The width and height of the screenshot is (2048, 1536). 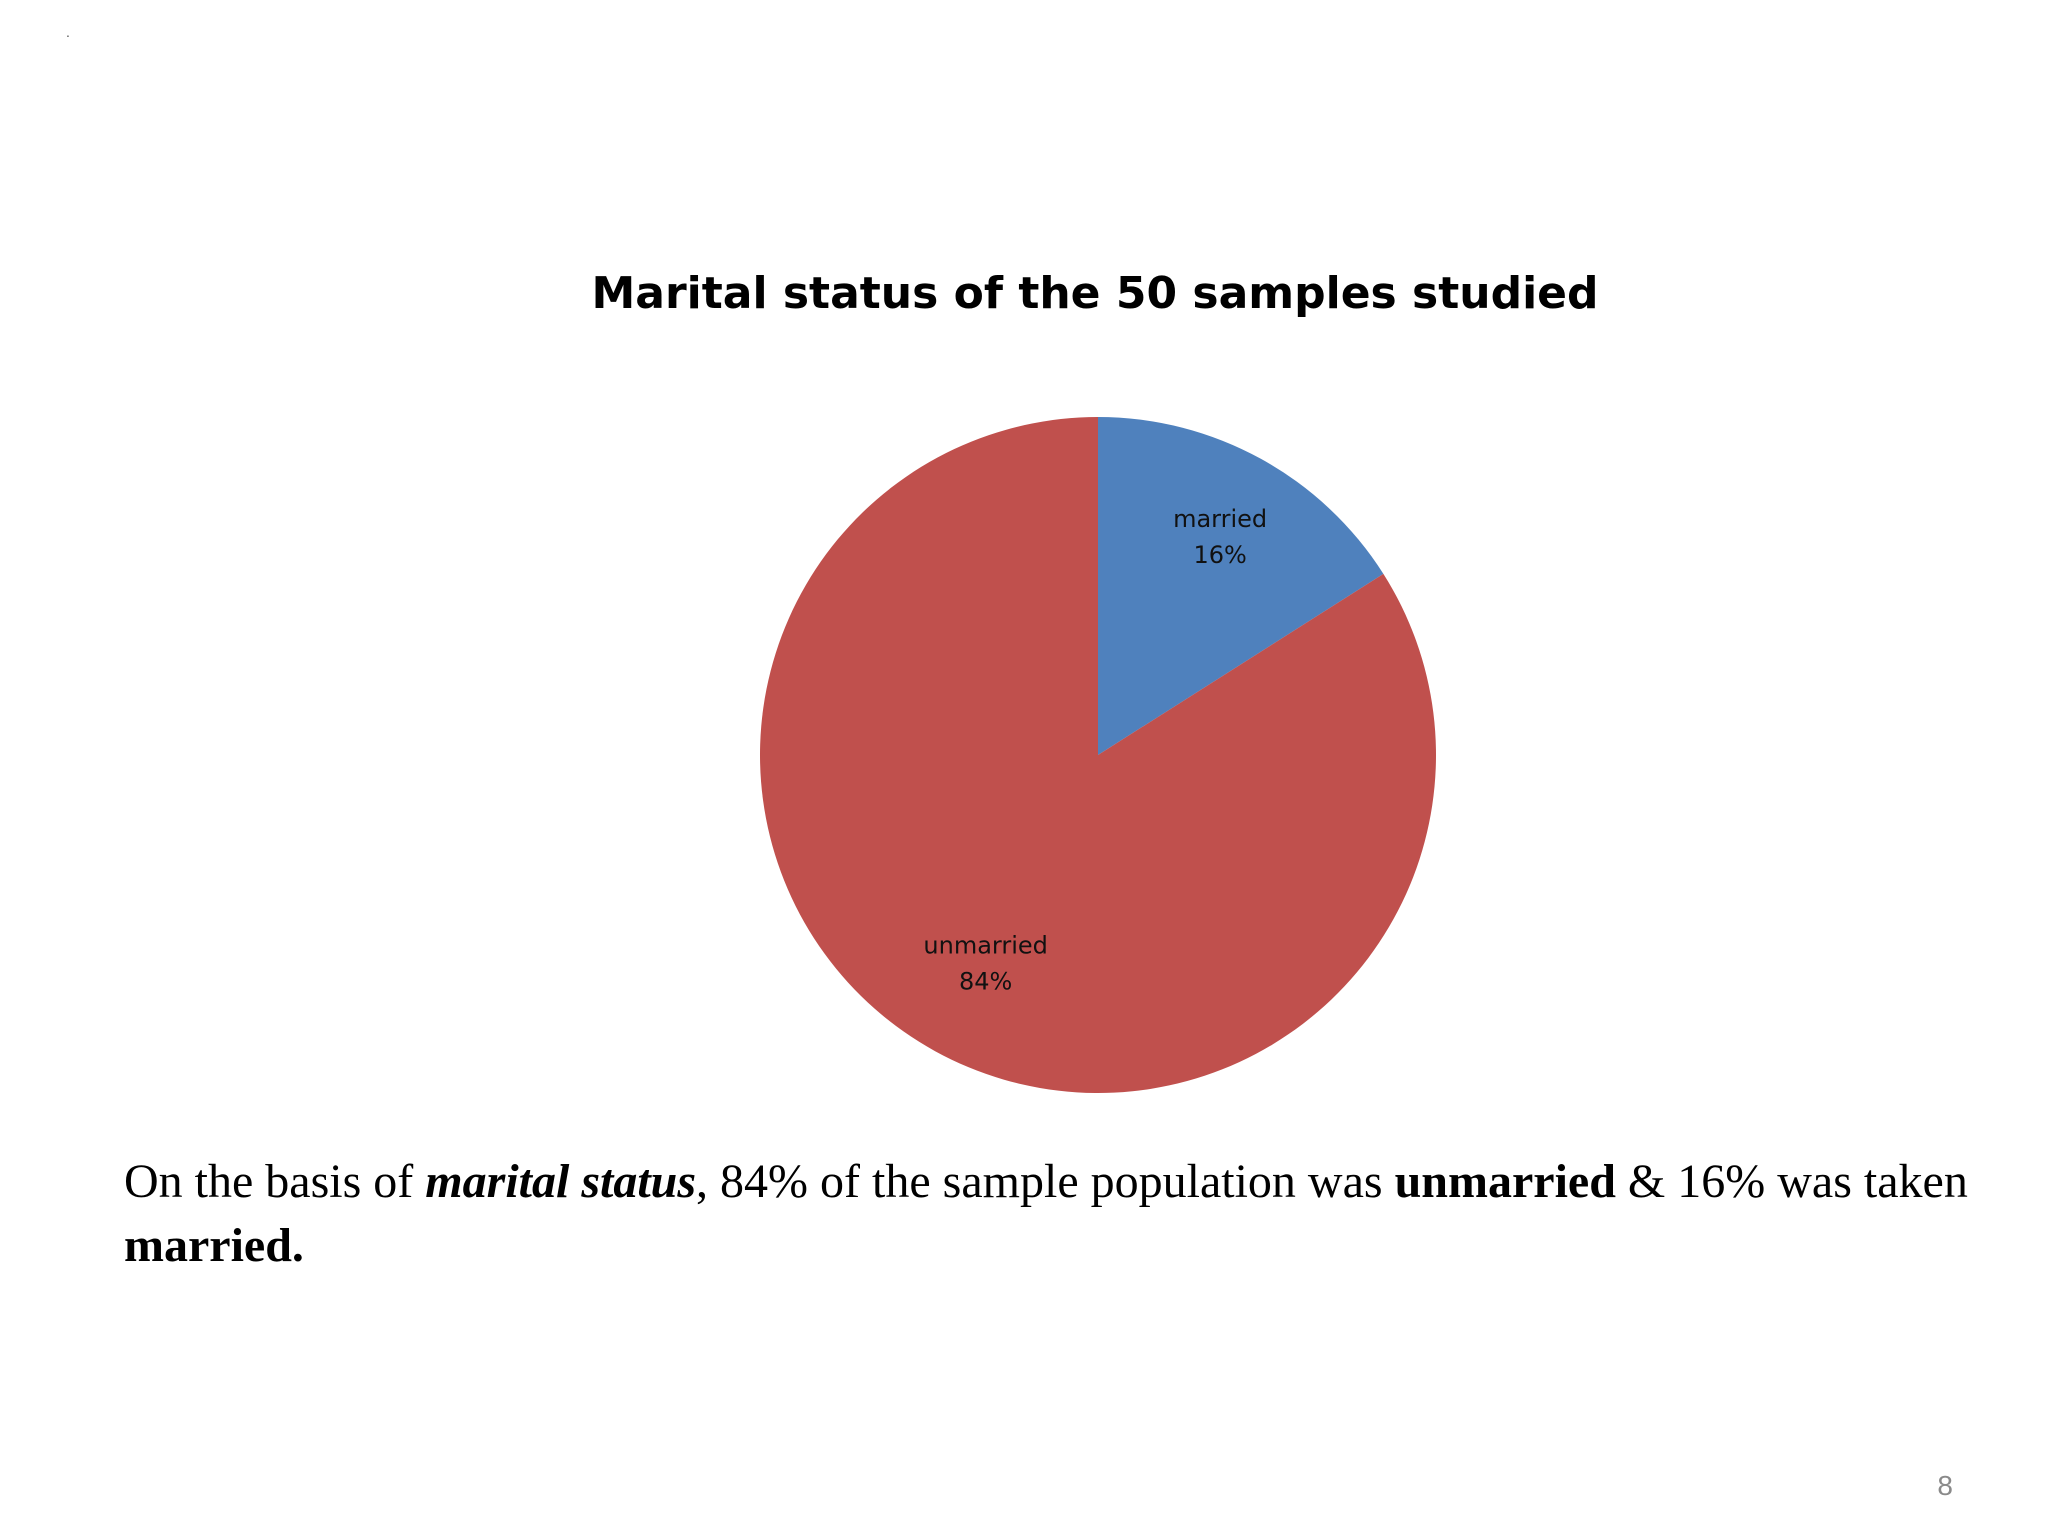 I want to click on pie-labels: married 16% unmarried 84%, so click(x=1095, y=750).